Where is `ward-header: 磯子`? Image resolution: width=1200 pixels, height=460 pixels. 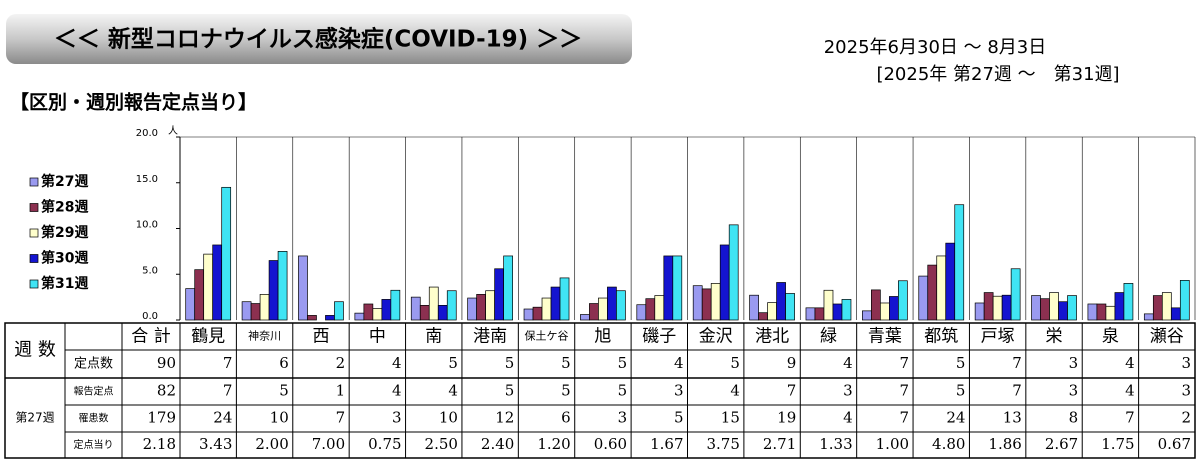
ward-header: 磯子 is located at coordinates (659, 337).